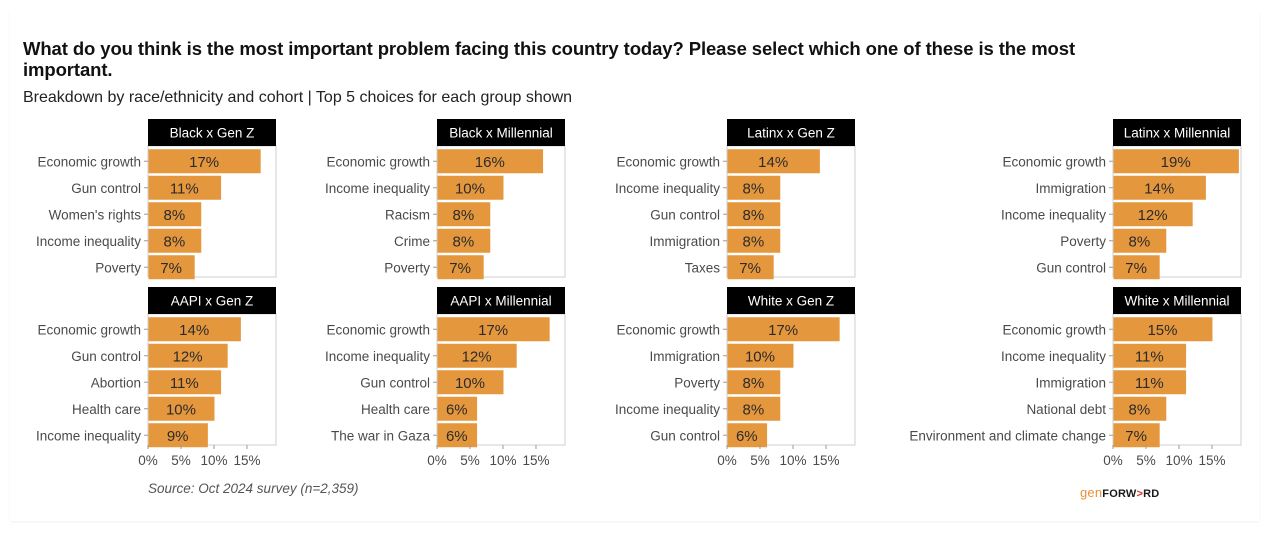  I want to click on bar-value-label: 19%, so click(1176, 162).